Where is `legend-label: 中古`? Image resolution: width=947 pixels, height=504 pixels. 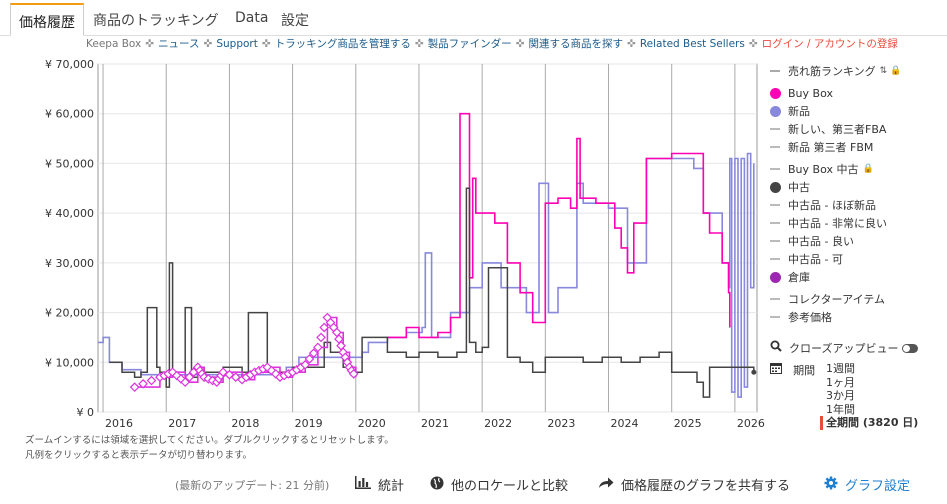 legend-label: 中古 is located at coordinates (799, 187).